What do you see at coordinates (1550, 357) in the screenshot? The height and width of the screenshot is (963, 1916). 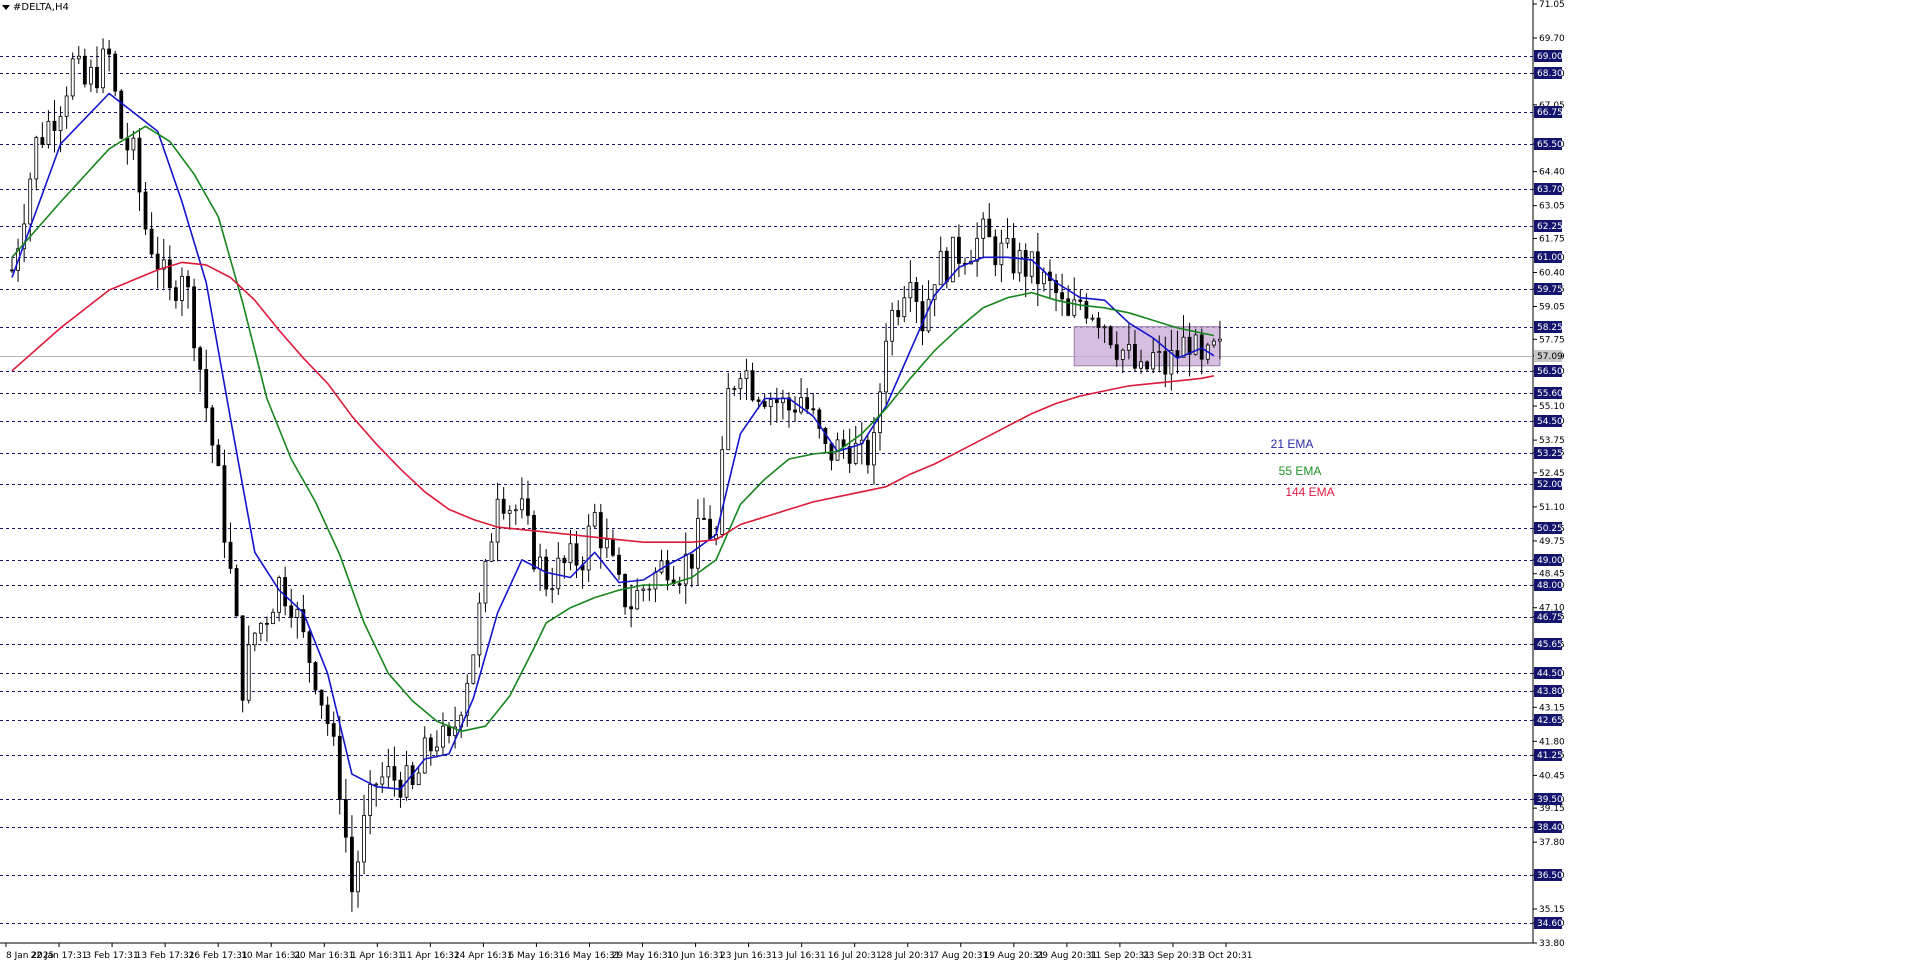 I see `current-price-label: 57.09` at bounding box center [1550, 357].